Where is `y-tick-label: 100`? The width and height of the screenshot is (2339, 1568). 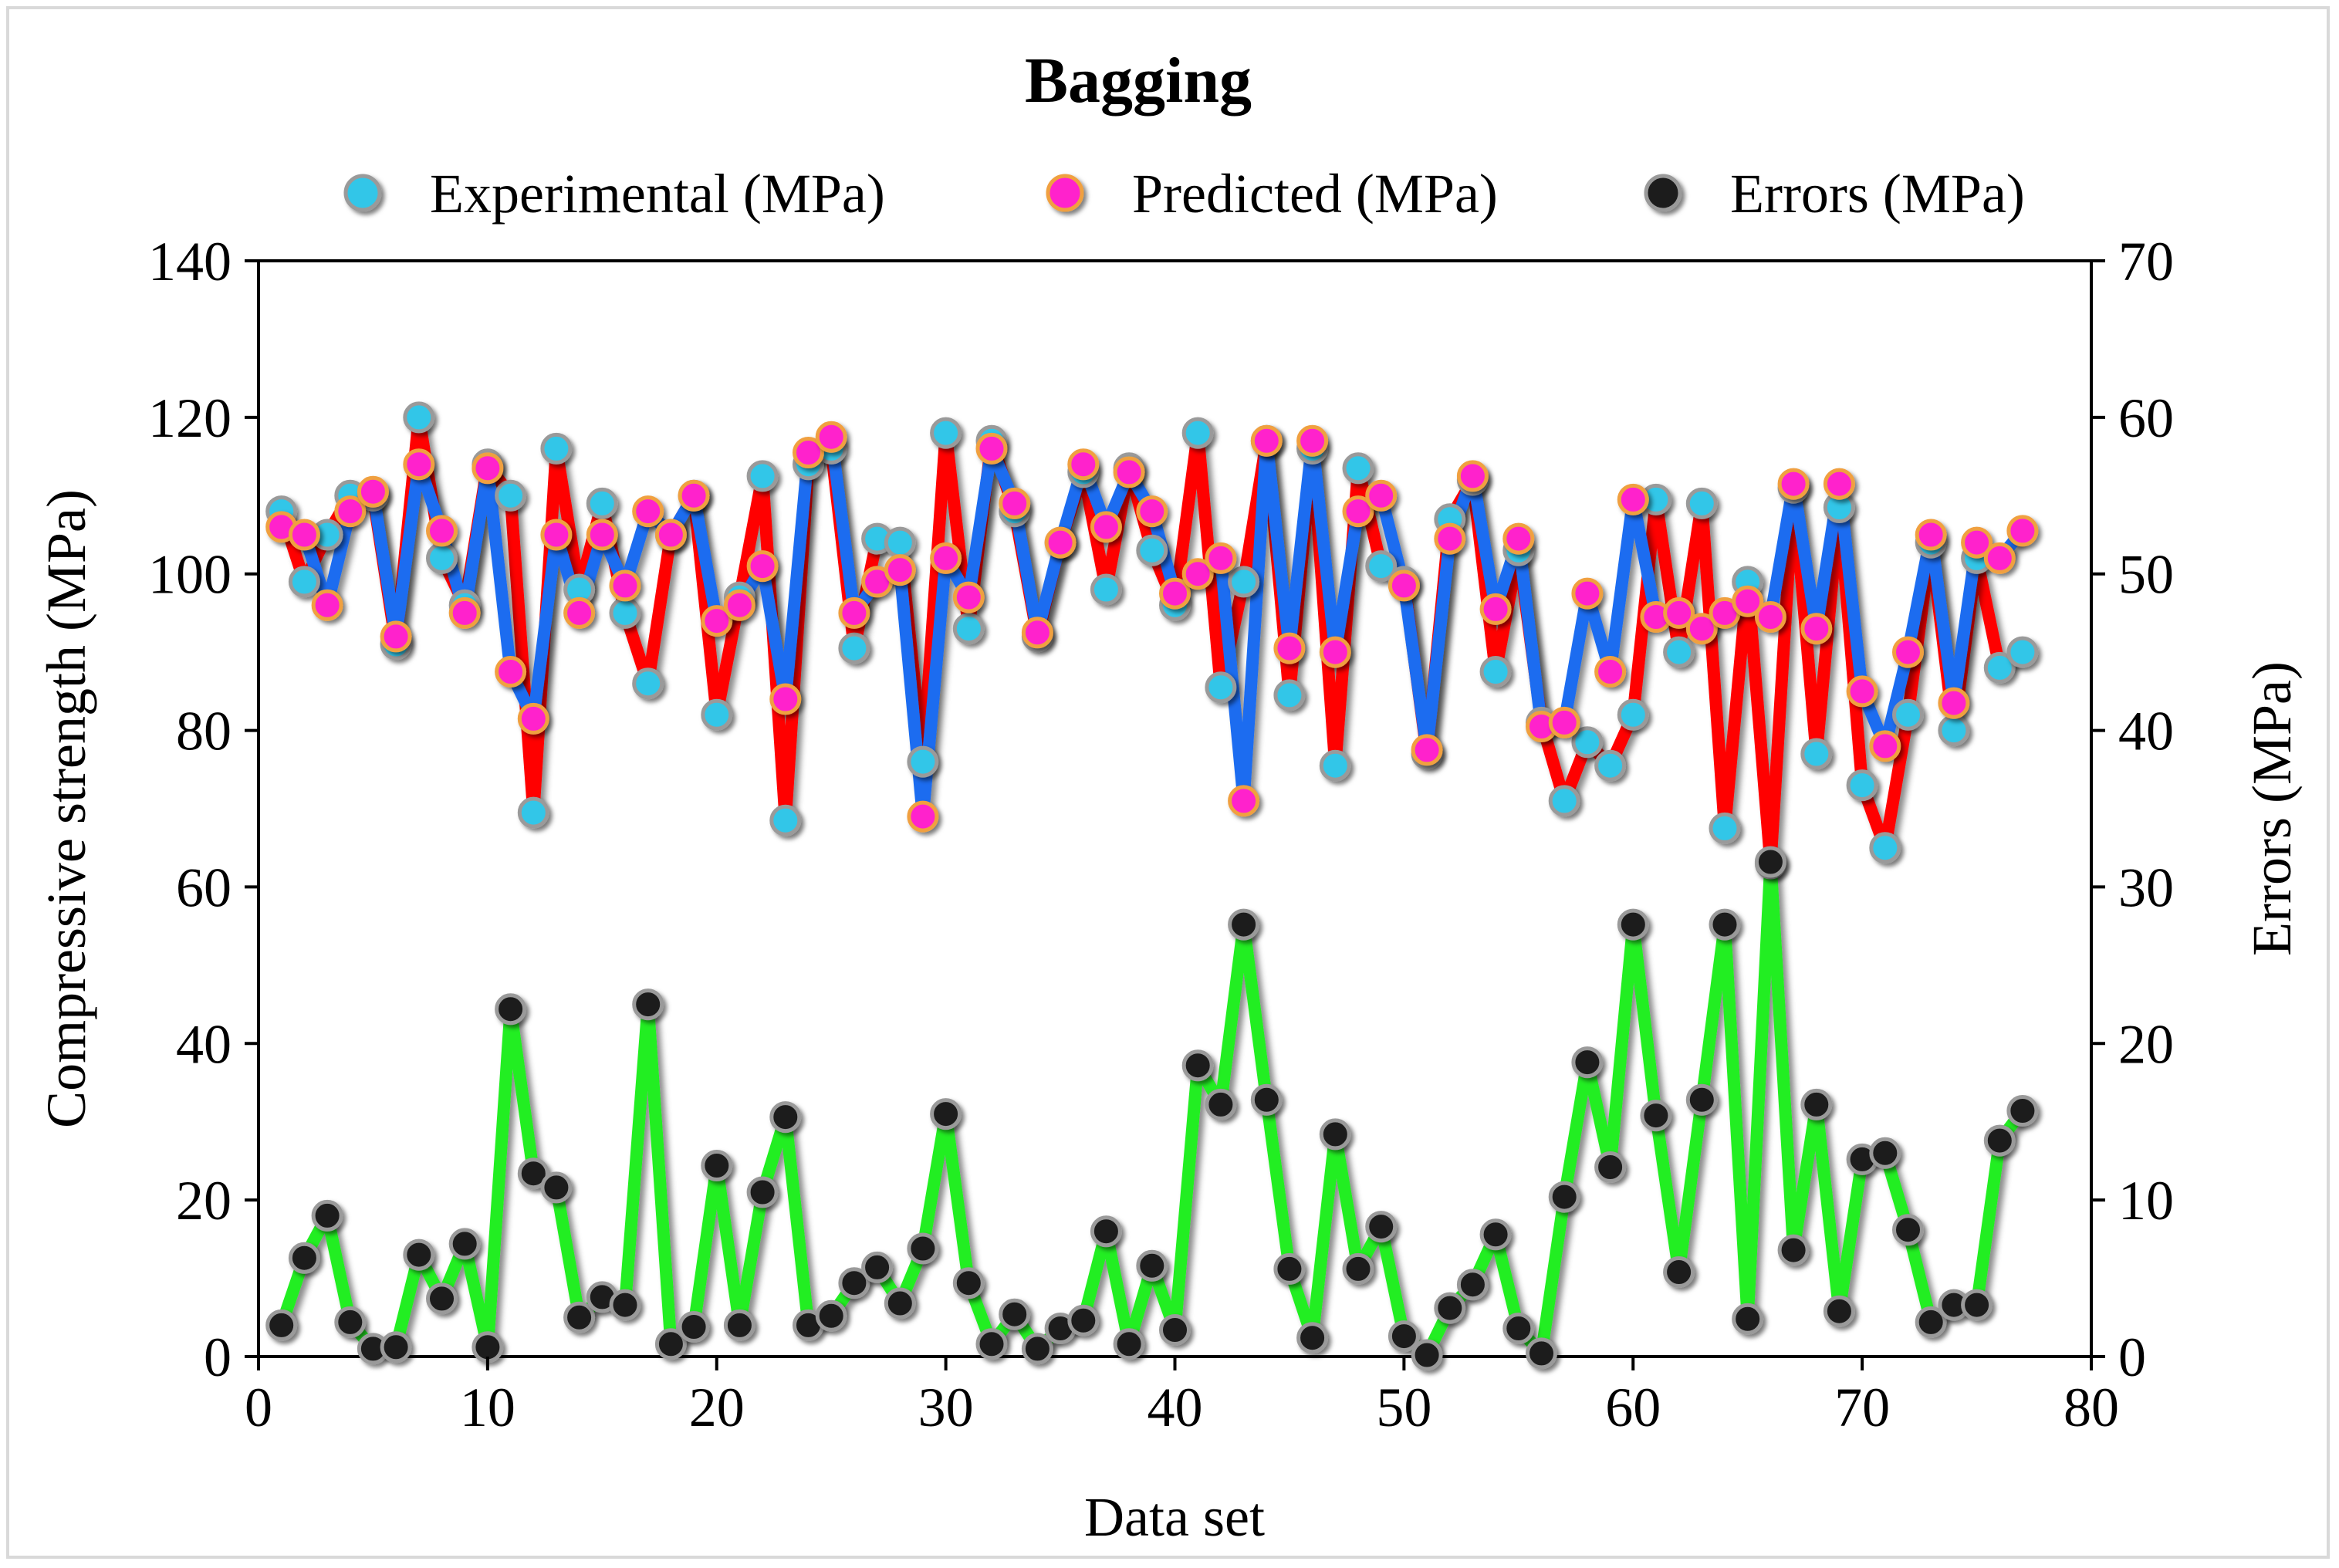 y-tick-label: 100 is located at coordinates (190, 575).